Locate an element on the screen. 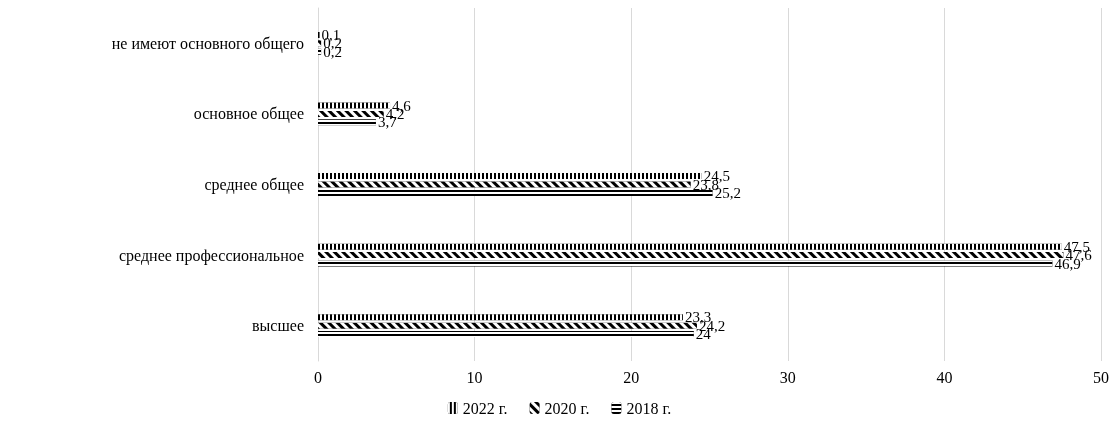 The height and width of the screenshot is (421, 1119). x-tick-label: 20 is located at coordinates (631, 377).